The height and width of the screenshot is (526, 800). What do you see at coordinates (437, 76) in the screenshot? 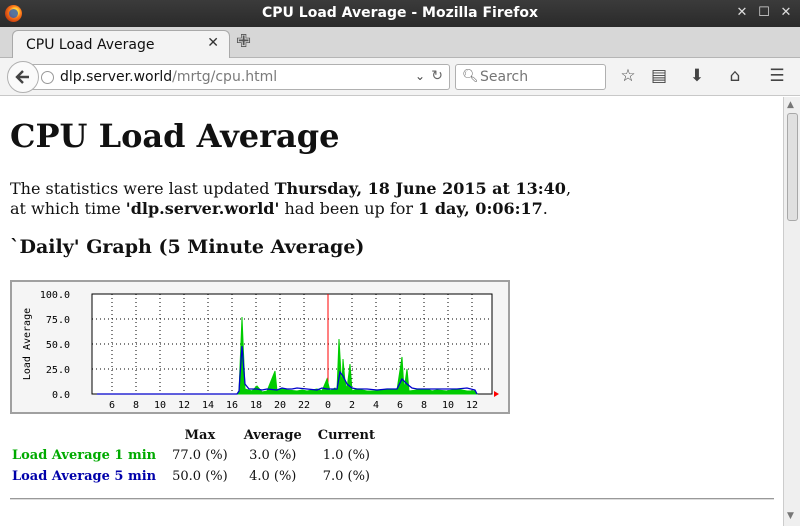
I see `reload-icon: ↻` at bounding box center [437, 76].